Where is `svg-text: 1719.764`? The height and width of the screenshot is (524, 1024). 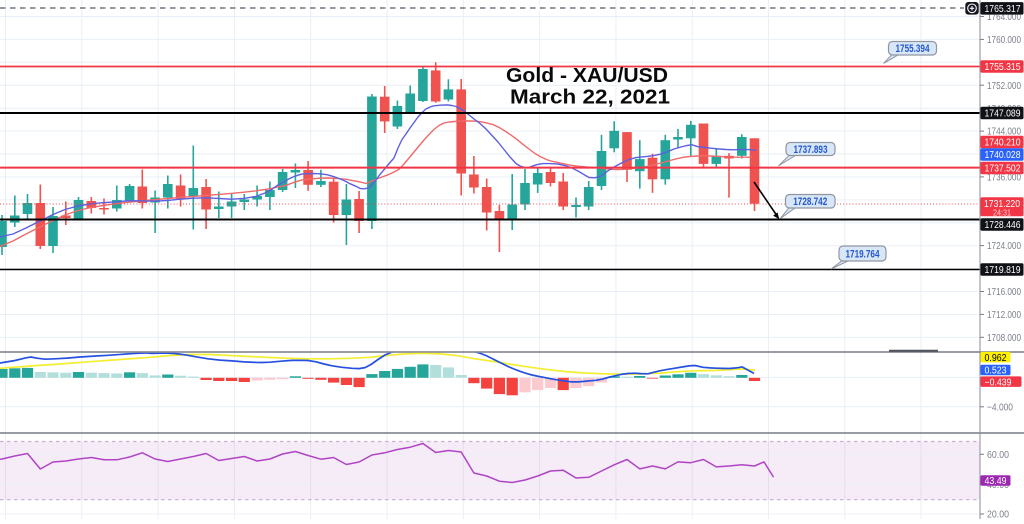
svg-text: 1719.764 is located at coordinates (863, 254).